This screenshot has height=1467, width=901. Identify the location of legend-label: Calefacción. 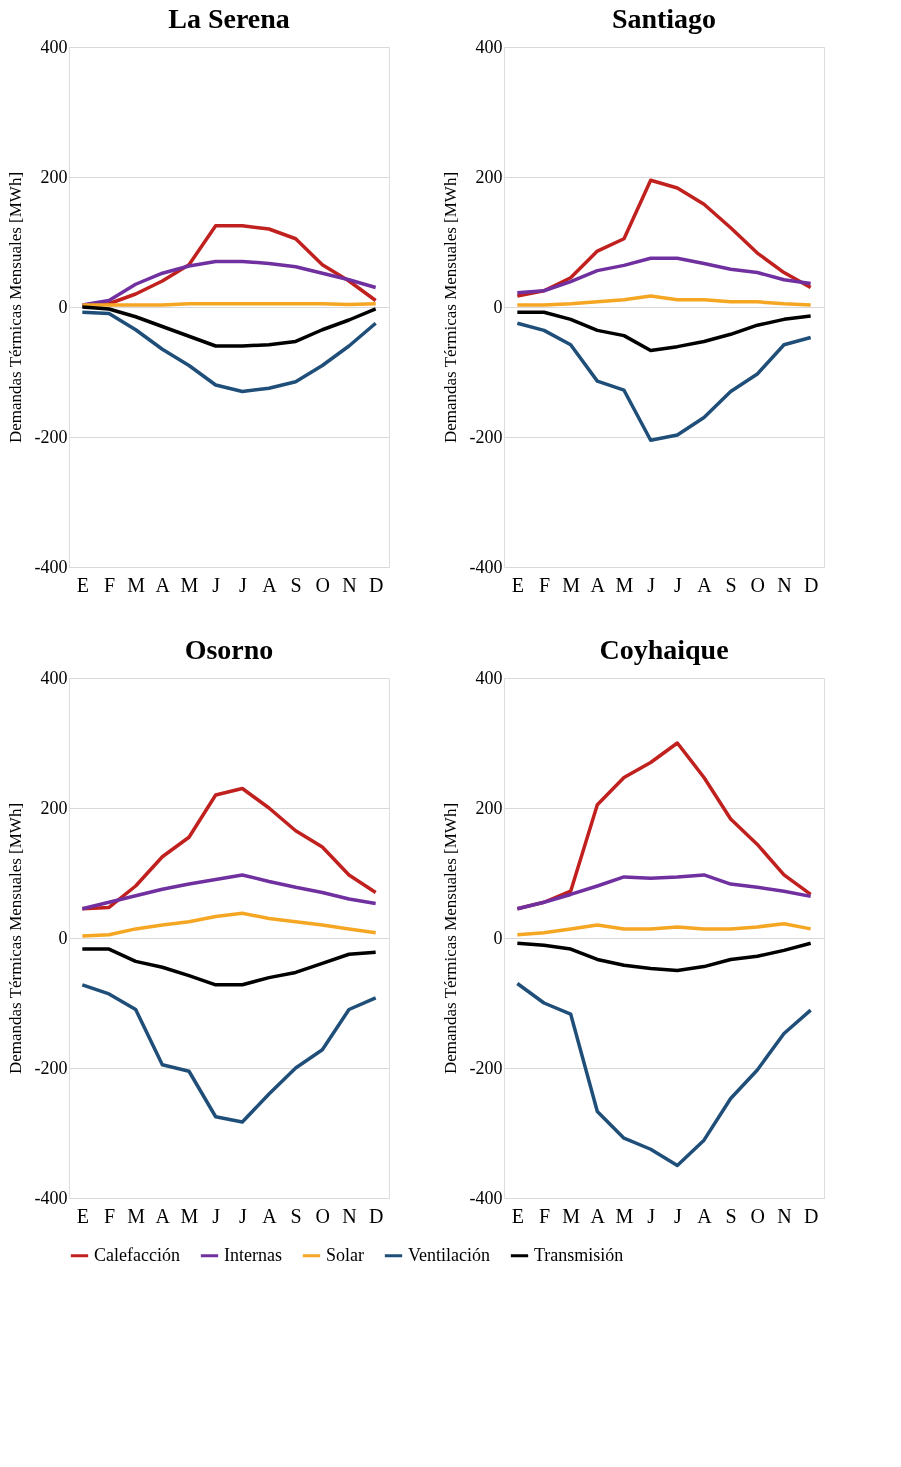
(137, 1254).